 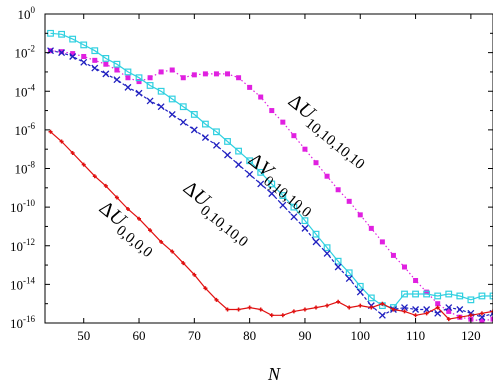 I want to click on y-tick-label: 10-14, so click(x=22, y=283).